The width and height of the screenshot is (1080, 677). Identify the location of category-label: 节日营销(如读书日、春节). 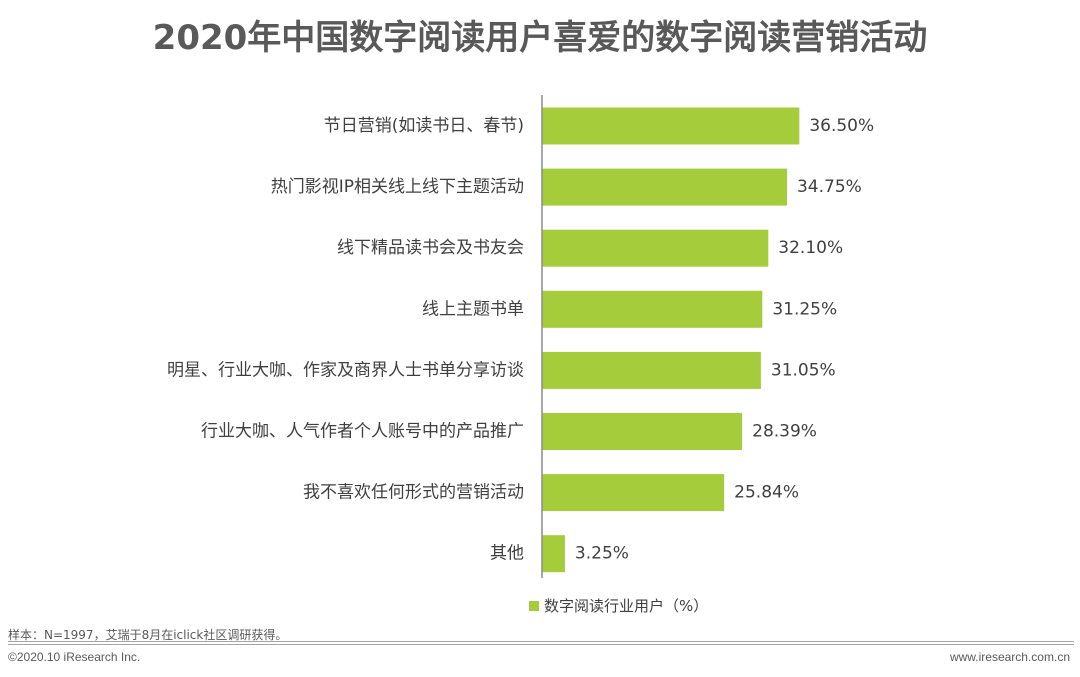
(424, 126).